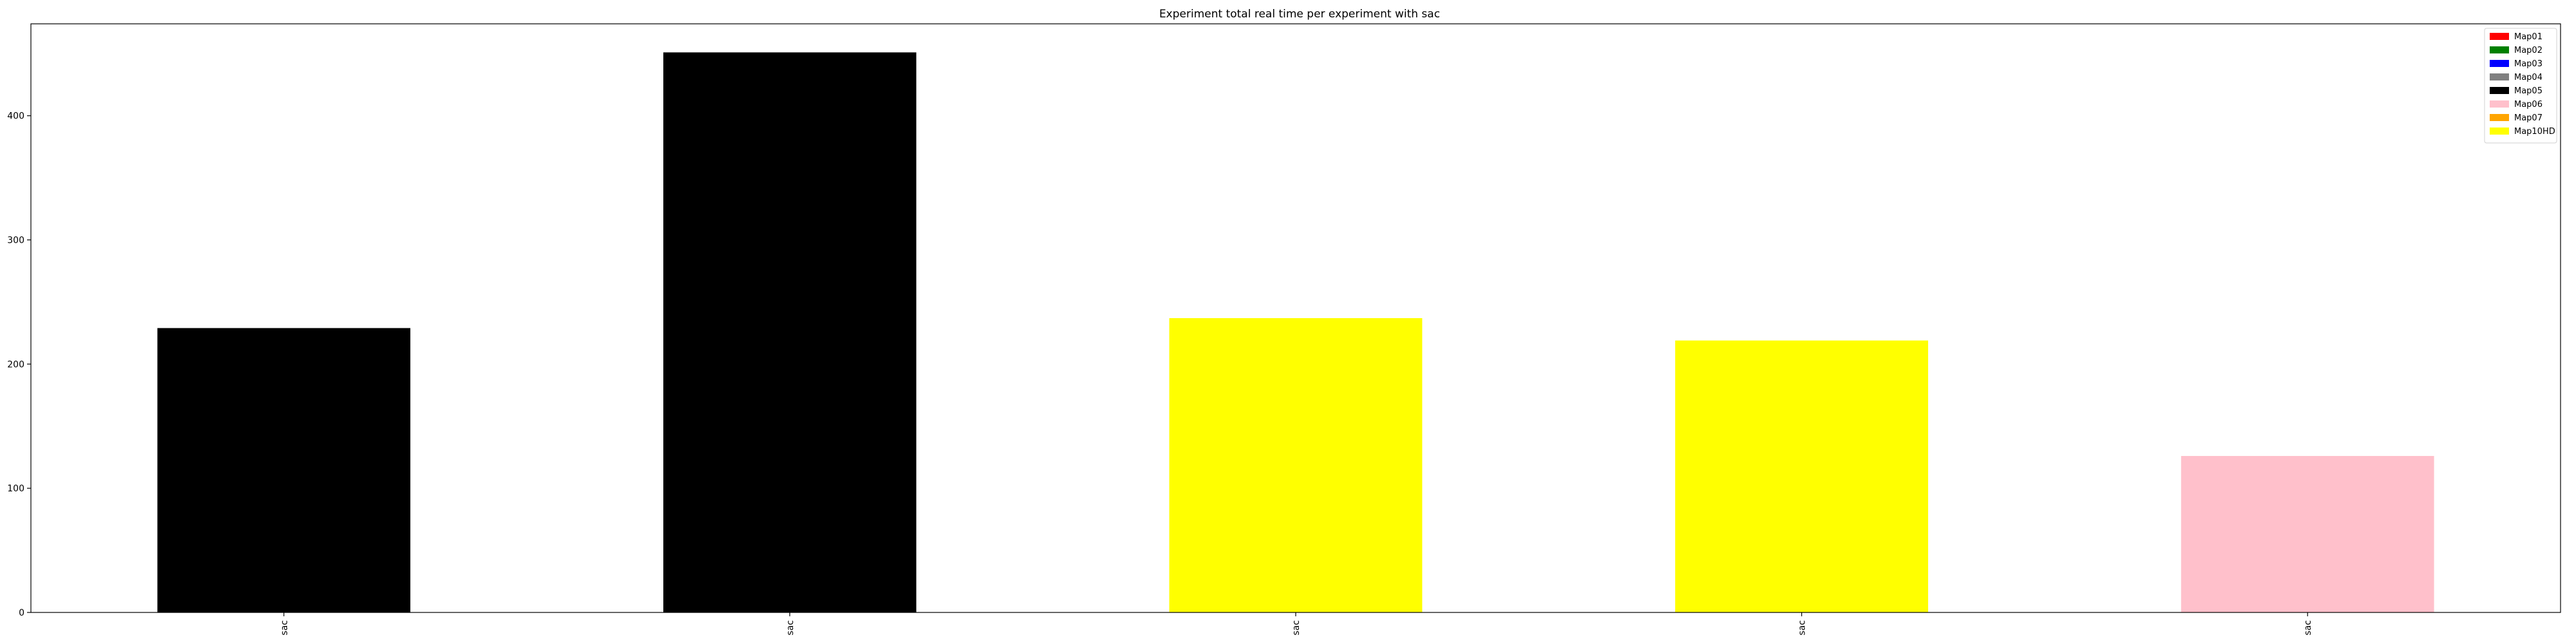 This screenshot has width=2576, height=644. Describe the element at coordinates (2528, 91) in the screenshot. I see `legend-label: Map05` at that location.